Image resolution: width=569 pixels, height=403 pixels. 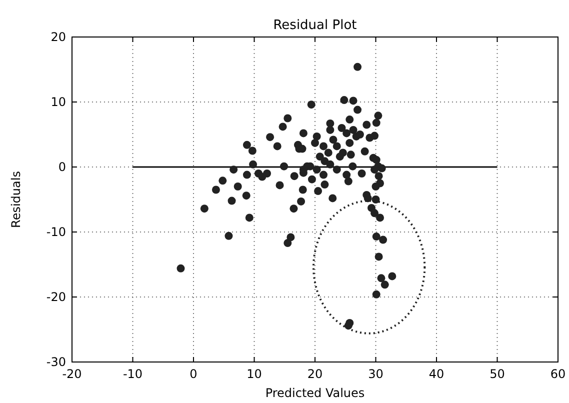 What do you see at coordinates (315, 393) in the screenshot?
I see `x-axis-title: Predicted Values` at bounding box center [315, 393].